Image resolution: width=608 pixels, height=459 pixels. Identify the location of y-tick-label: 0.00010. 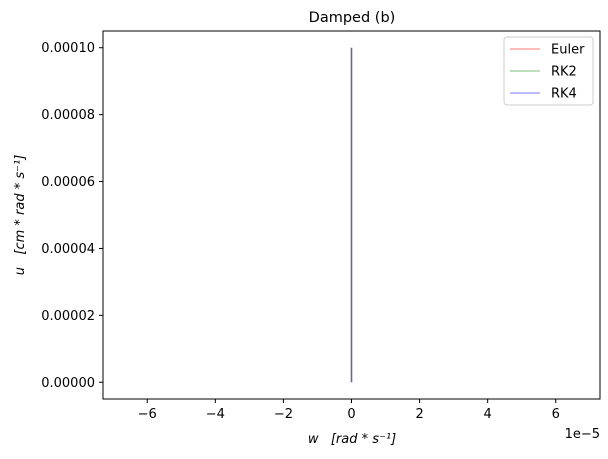
(68, 48).